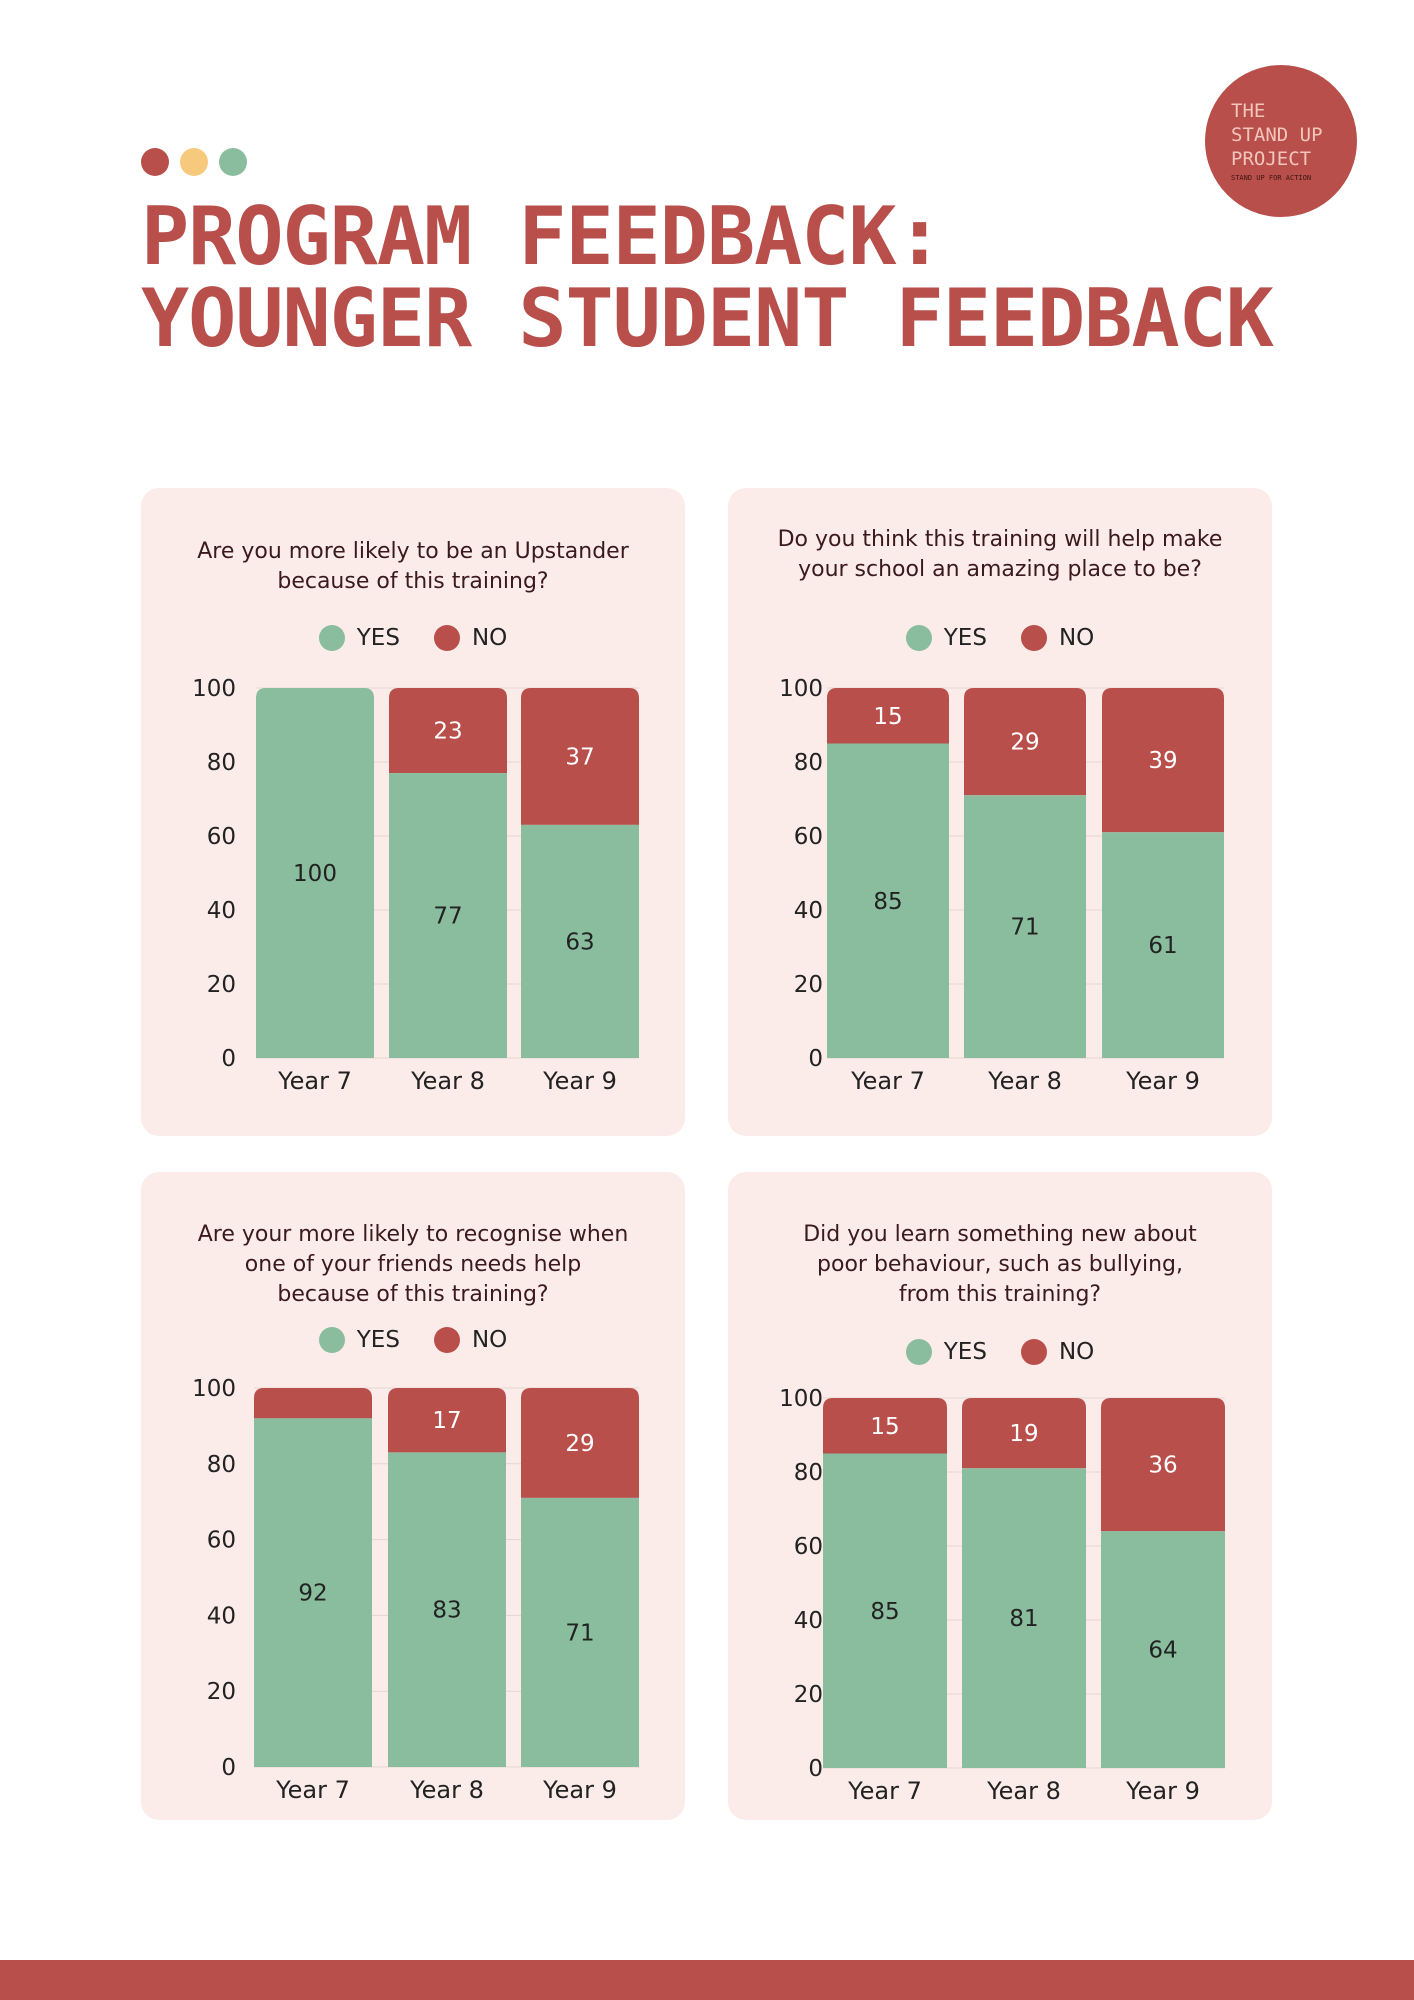 The height and width of the screenshot is (2000, 1414). What do you see at coordinates (542, 236) in the screenshot?
I see `title-line-1: PROGRAM FEEDBACK:` at bounding box center [542, 236].